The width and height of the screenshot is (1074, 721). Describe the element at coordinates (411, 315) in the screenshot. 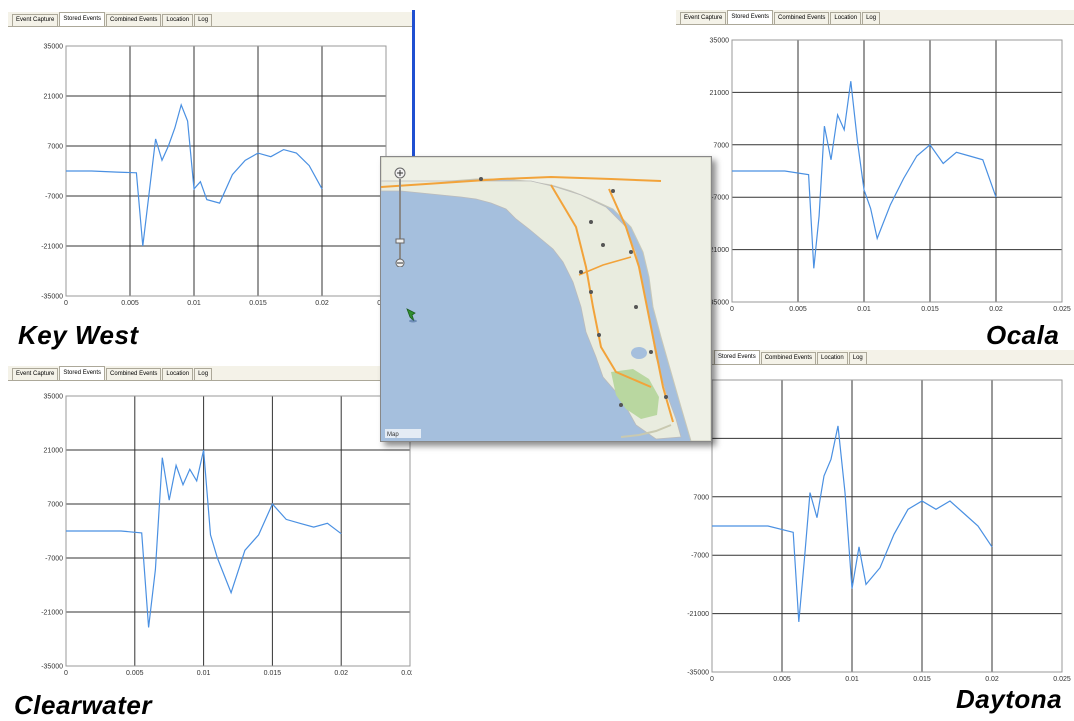

I see `map-marker-pin-icon` at that location.